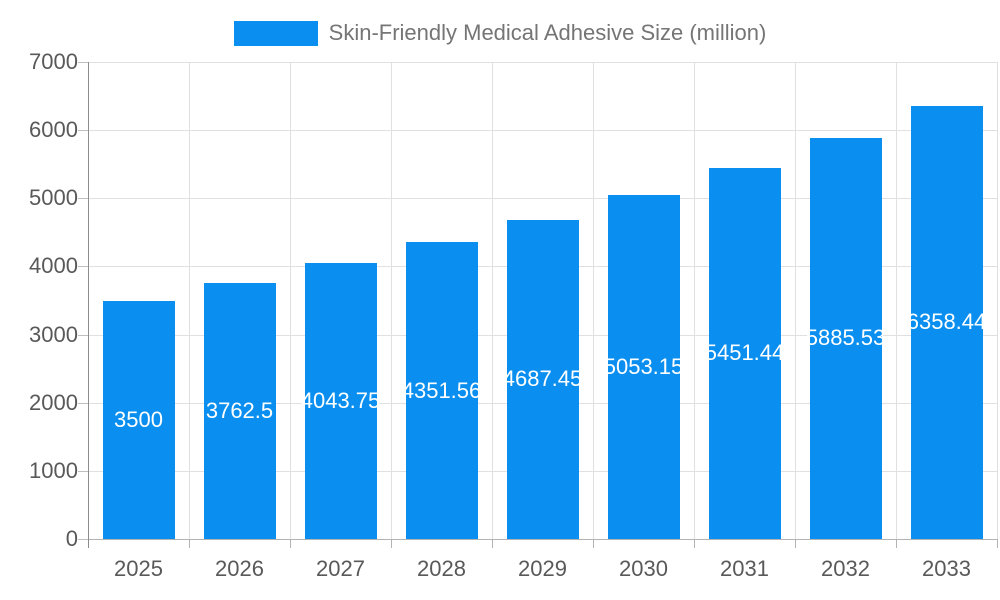  What do you see at coordinates (744, 568) in the screenshot?
I see `x-tick-label: 2031` at bounding box center [744, 568].